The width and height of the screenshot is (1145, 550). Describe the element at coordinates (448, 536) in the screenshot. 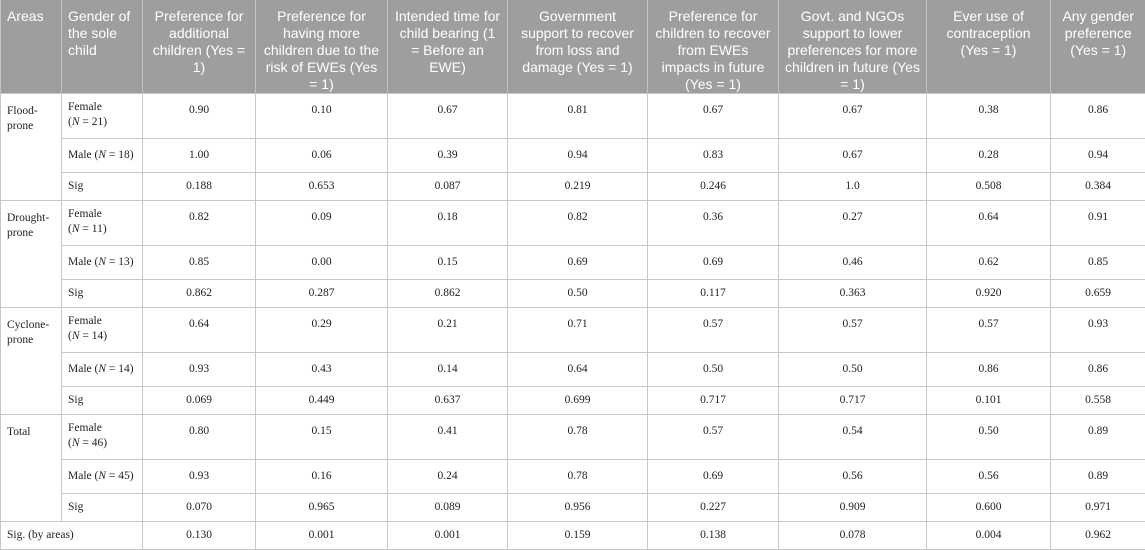

I see `value-cell: 0.001` at that location.